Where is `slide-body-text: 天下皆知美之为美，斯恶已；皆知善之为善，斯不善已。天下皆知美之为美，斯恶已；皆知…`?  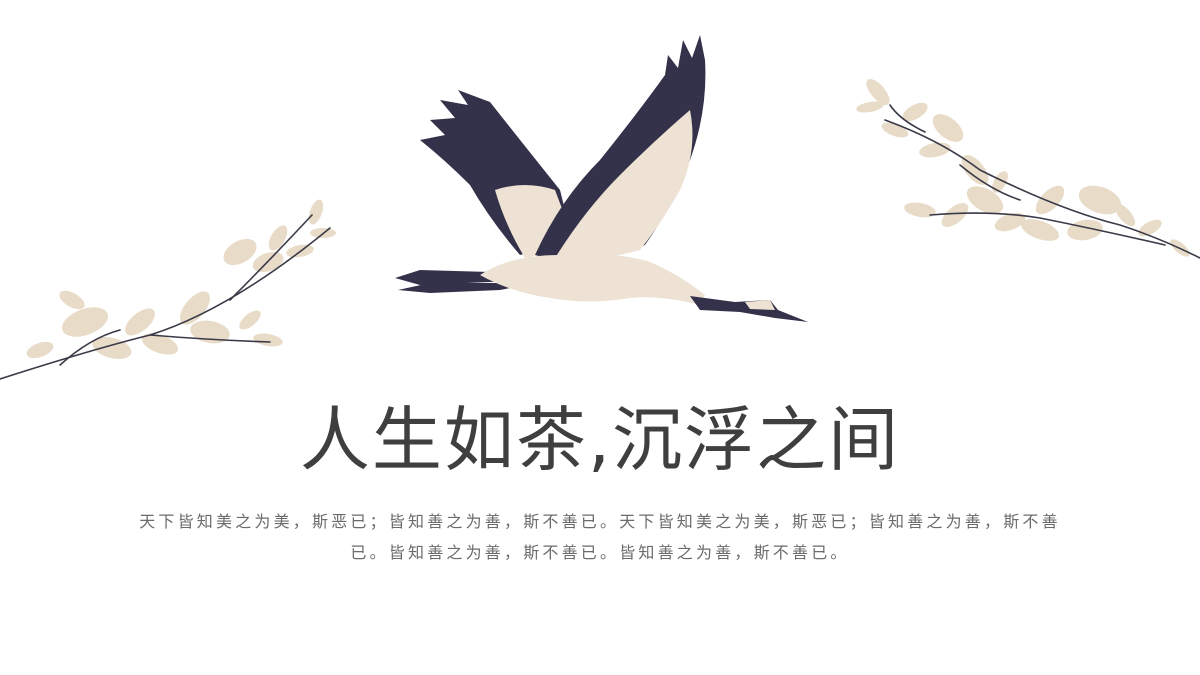
slide-body-text: 天下皆知美之为美，斯恶已；皆知善之为善，斯不善已。天下皆知美之为美，斯恶已；皆知… is located at coordinates (600, 537).